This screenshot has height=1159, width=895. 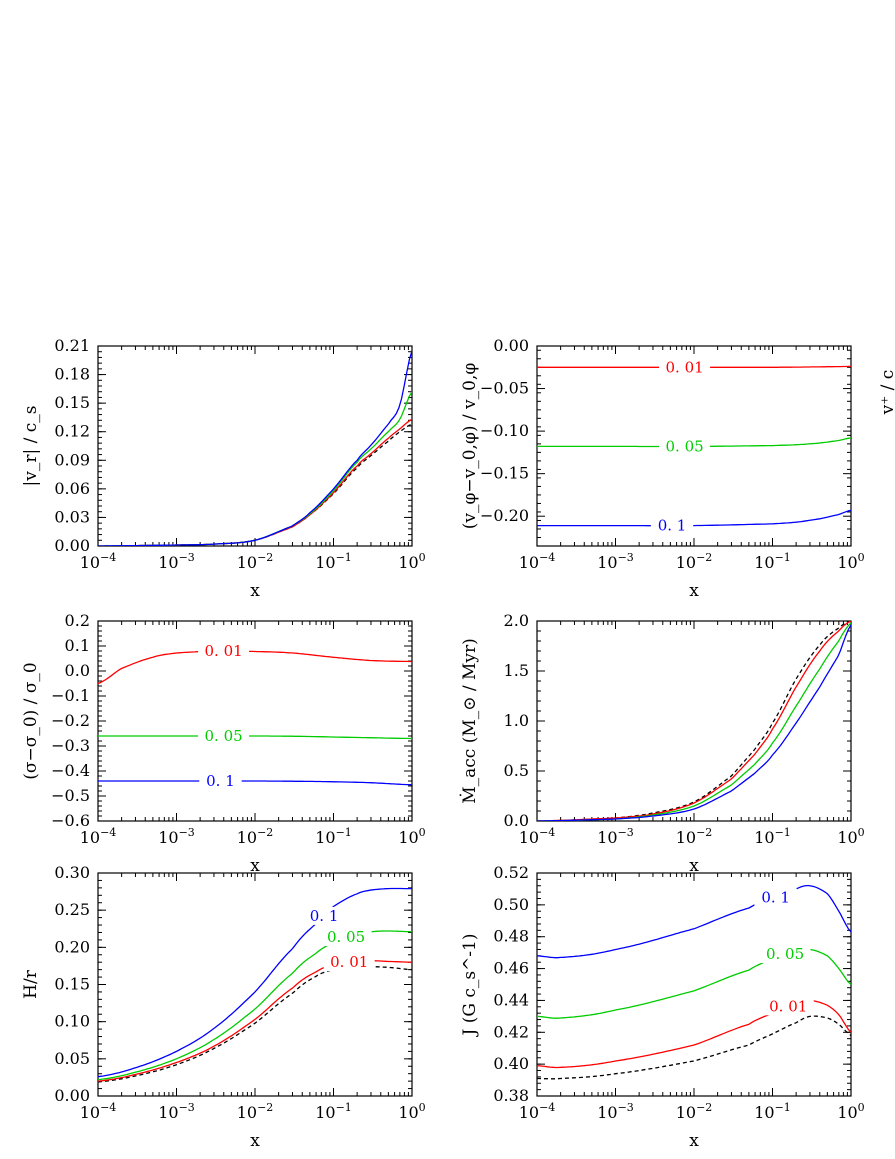 I want to click on y-tick-label: −0.5, so click(x=70, y=795).